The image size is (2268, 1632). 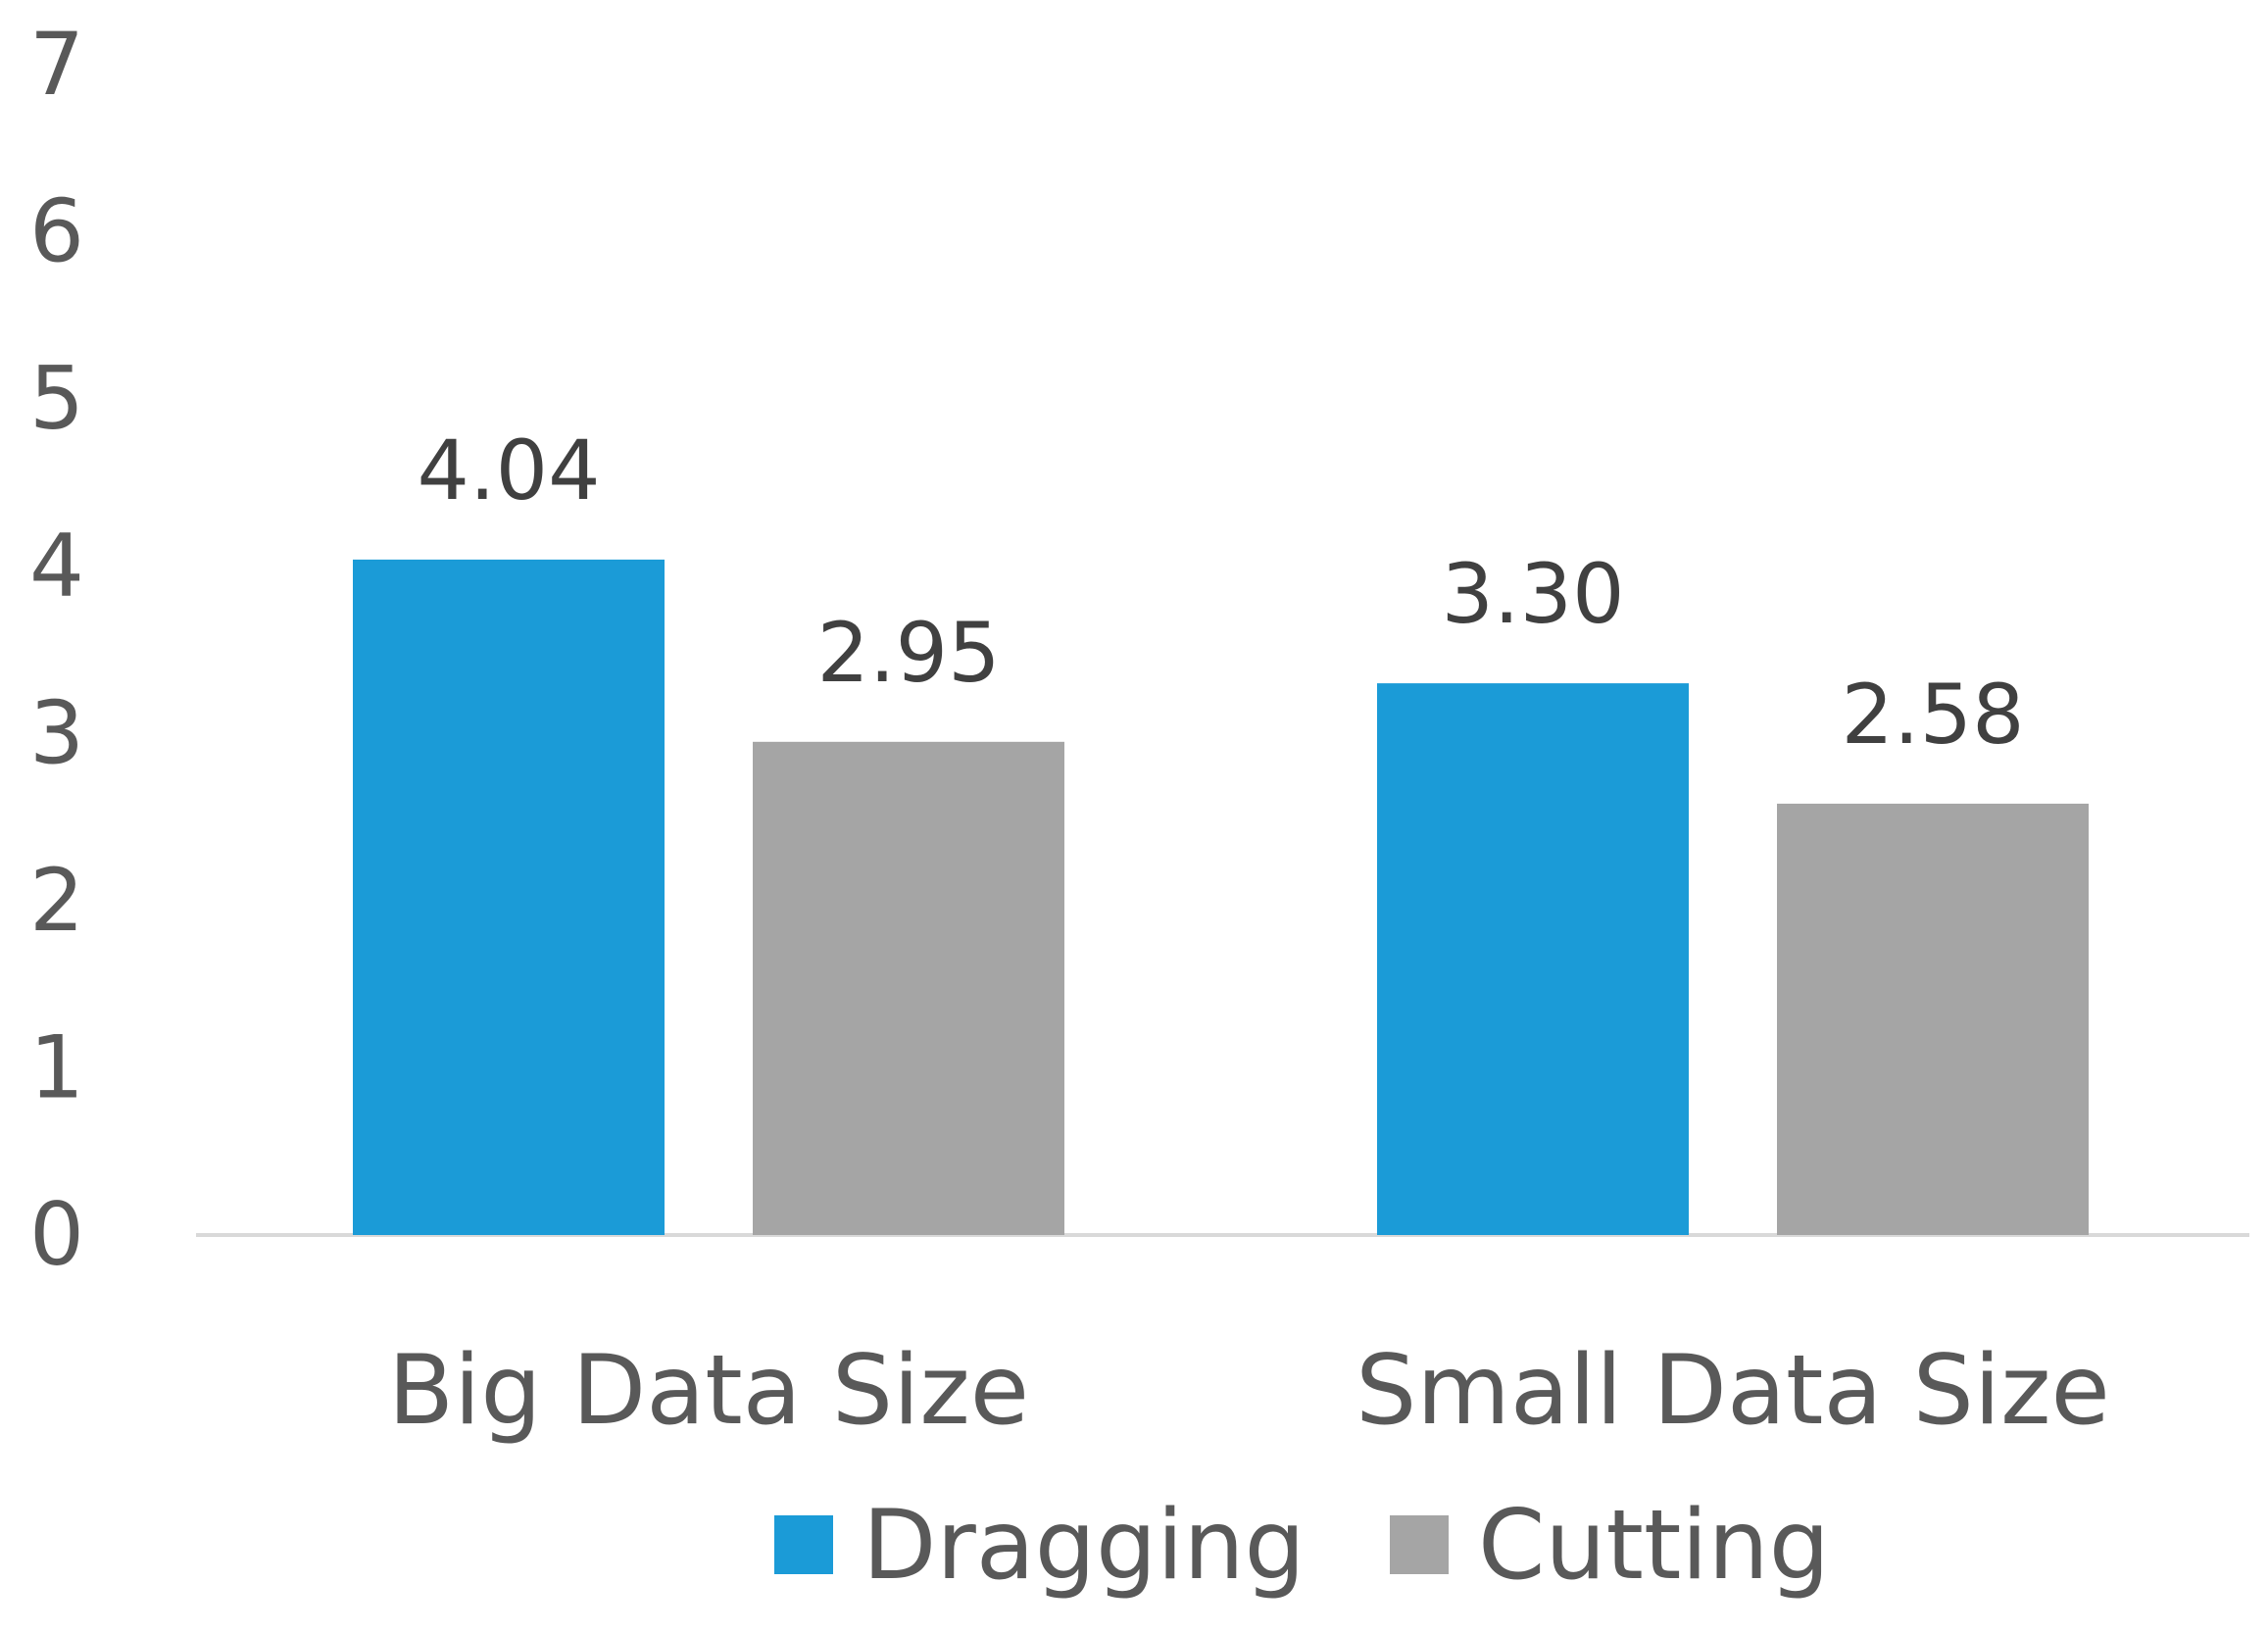 What do you see at coordinates (908, 653) in the screenshot?
I see `data-label: 2.95` at bounding box center [908, 653].